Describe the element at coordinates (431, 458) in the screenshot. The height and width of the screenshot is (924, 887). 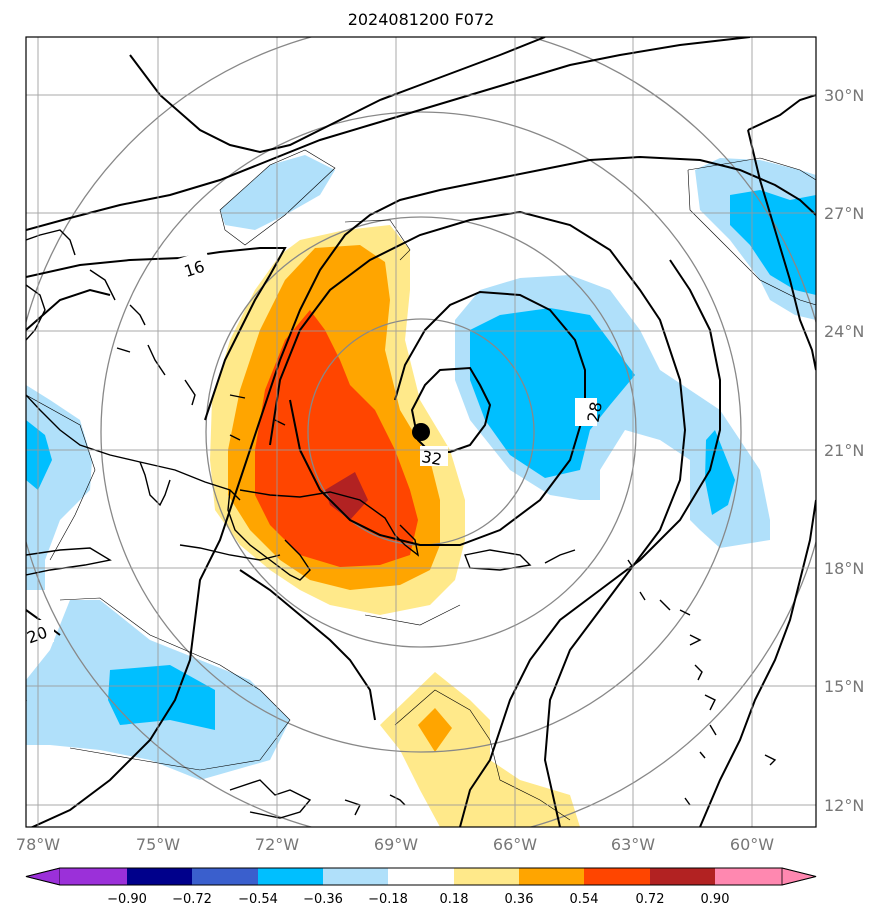
I see `contour-label-32: 32` at that location.